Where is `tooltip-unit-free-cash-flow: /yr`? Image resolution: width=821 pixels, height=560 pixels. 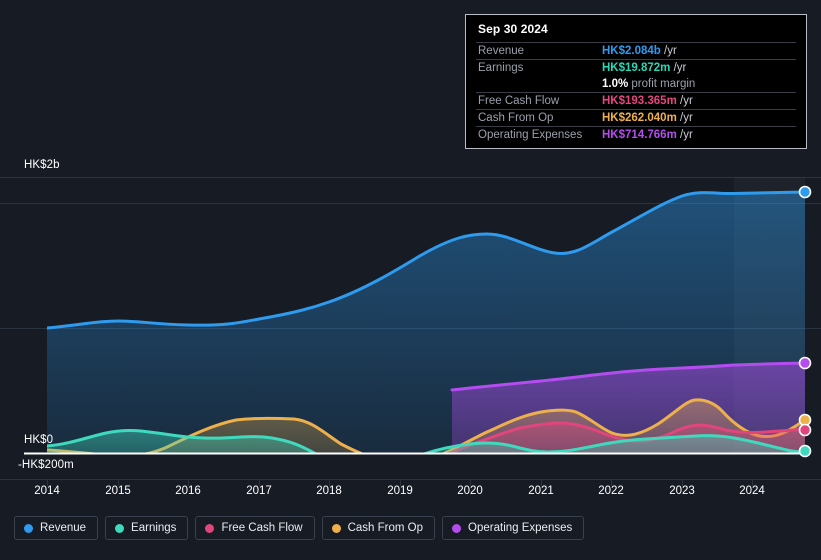
tooltip-unit-free-cash-flow: /yr is located at coordinates (684, 101).